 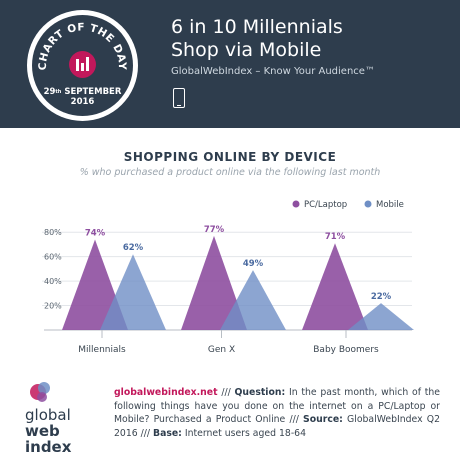 I want to click on x-category-label: Gen X, so click(x=221, y=350).